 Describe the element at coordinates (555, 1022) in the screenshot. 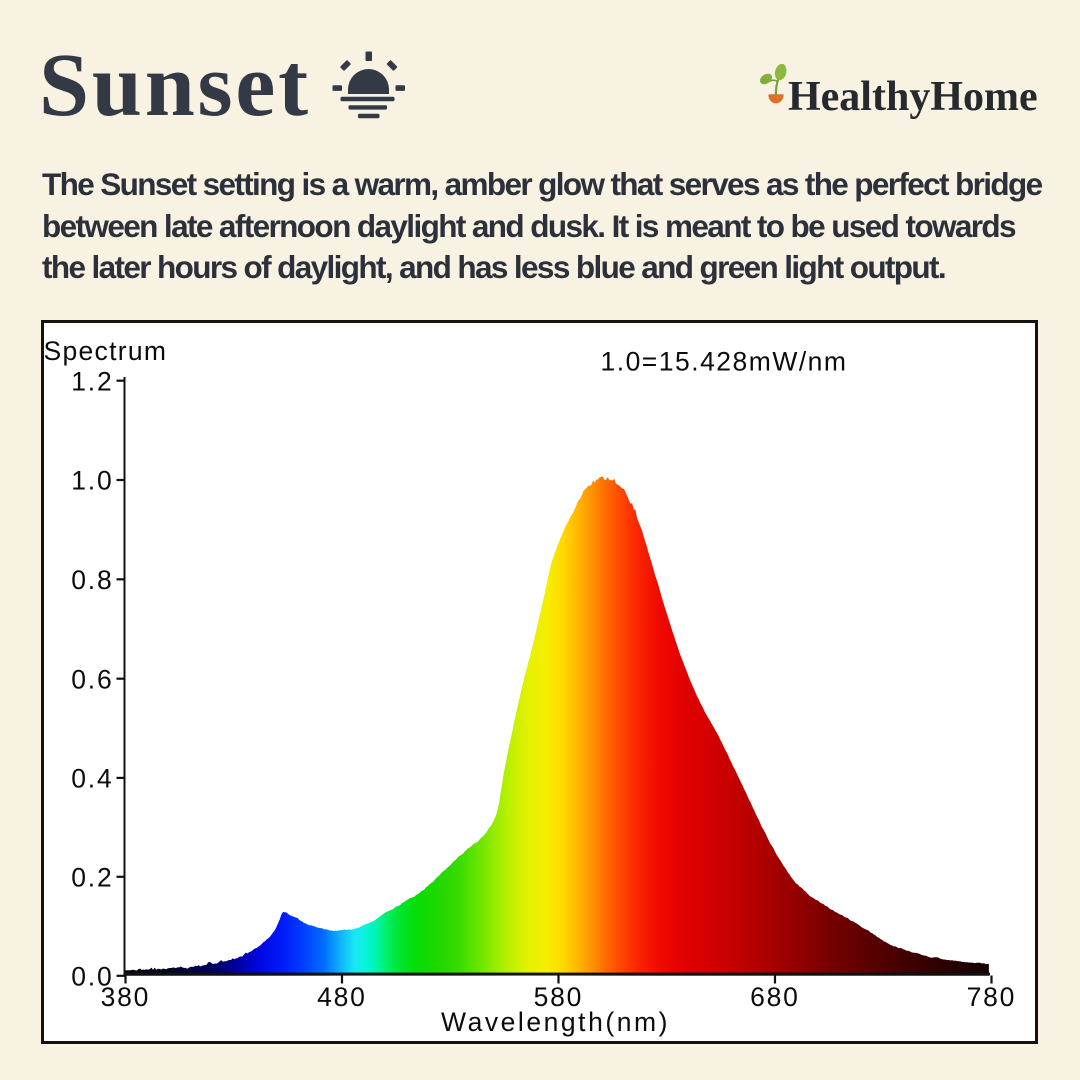

I see `svg-text: Wavelength(nm)` at that location.